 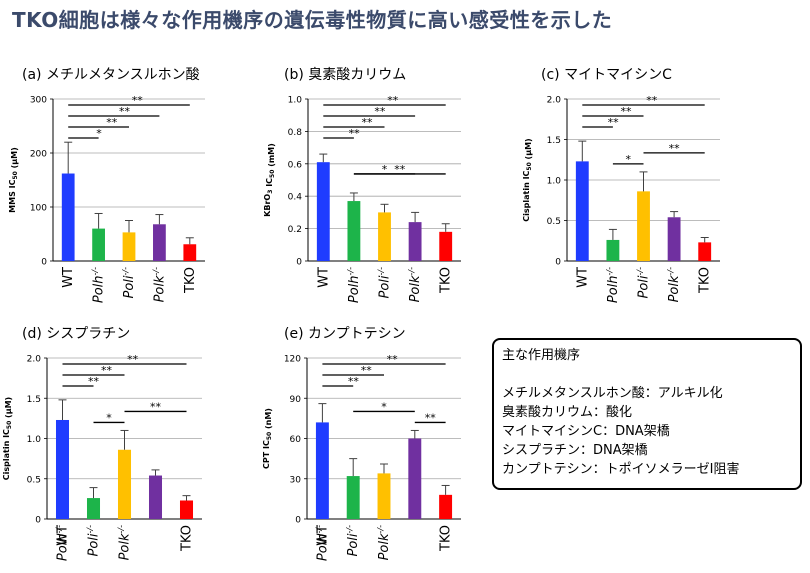 What do you see at coordinates (76, 334) in the screenshot?
I see `panel-title-d: (d) シスプラチン` at bounding box center [76, 334].